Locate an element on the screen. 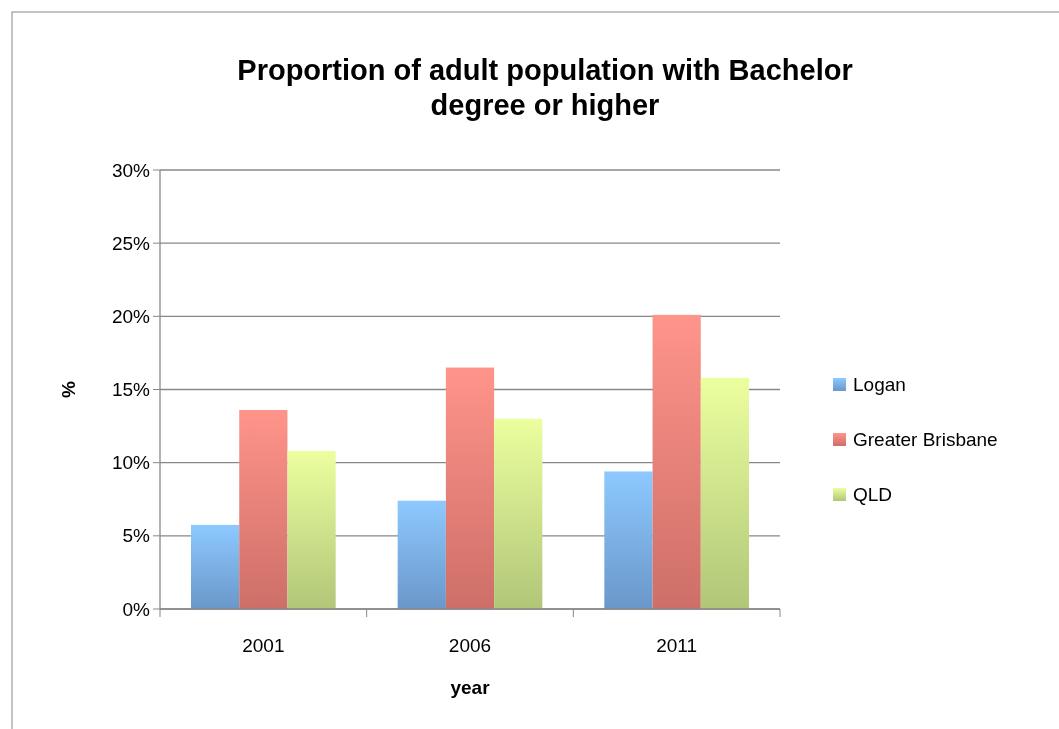 The image size is (1059, 729). y-tick-label: 10% is located at coordinates (131, 463).